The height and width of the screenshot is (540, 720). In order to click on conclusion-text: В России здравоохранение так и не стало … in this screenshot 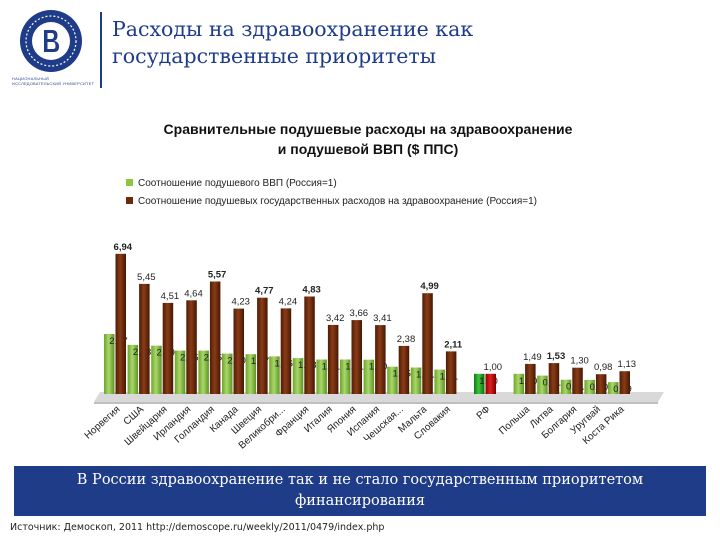, I will do `click(360, 490)`.